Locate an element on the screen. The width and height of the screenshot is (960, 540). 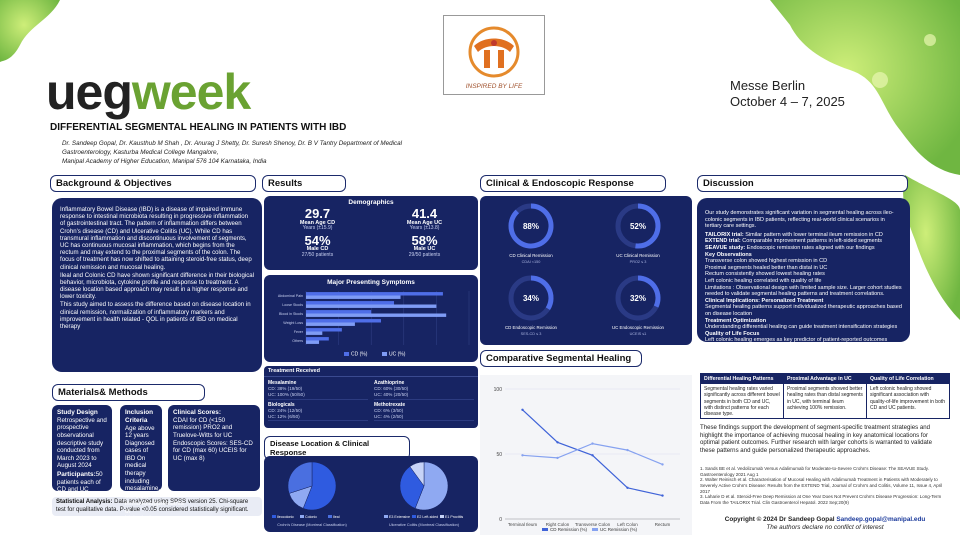
donut-sub: CDAI <150 is located at coordinates (531, 262).